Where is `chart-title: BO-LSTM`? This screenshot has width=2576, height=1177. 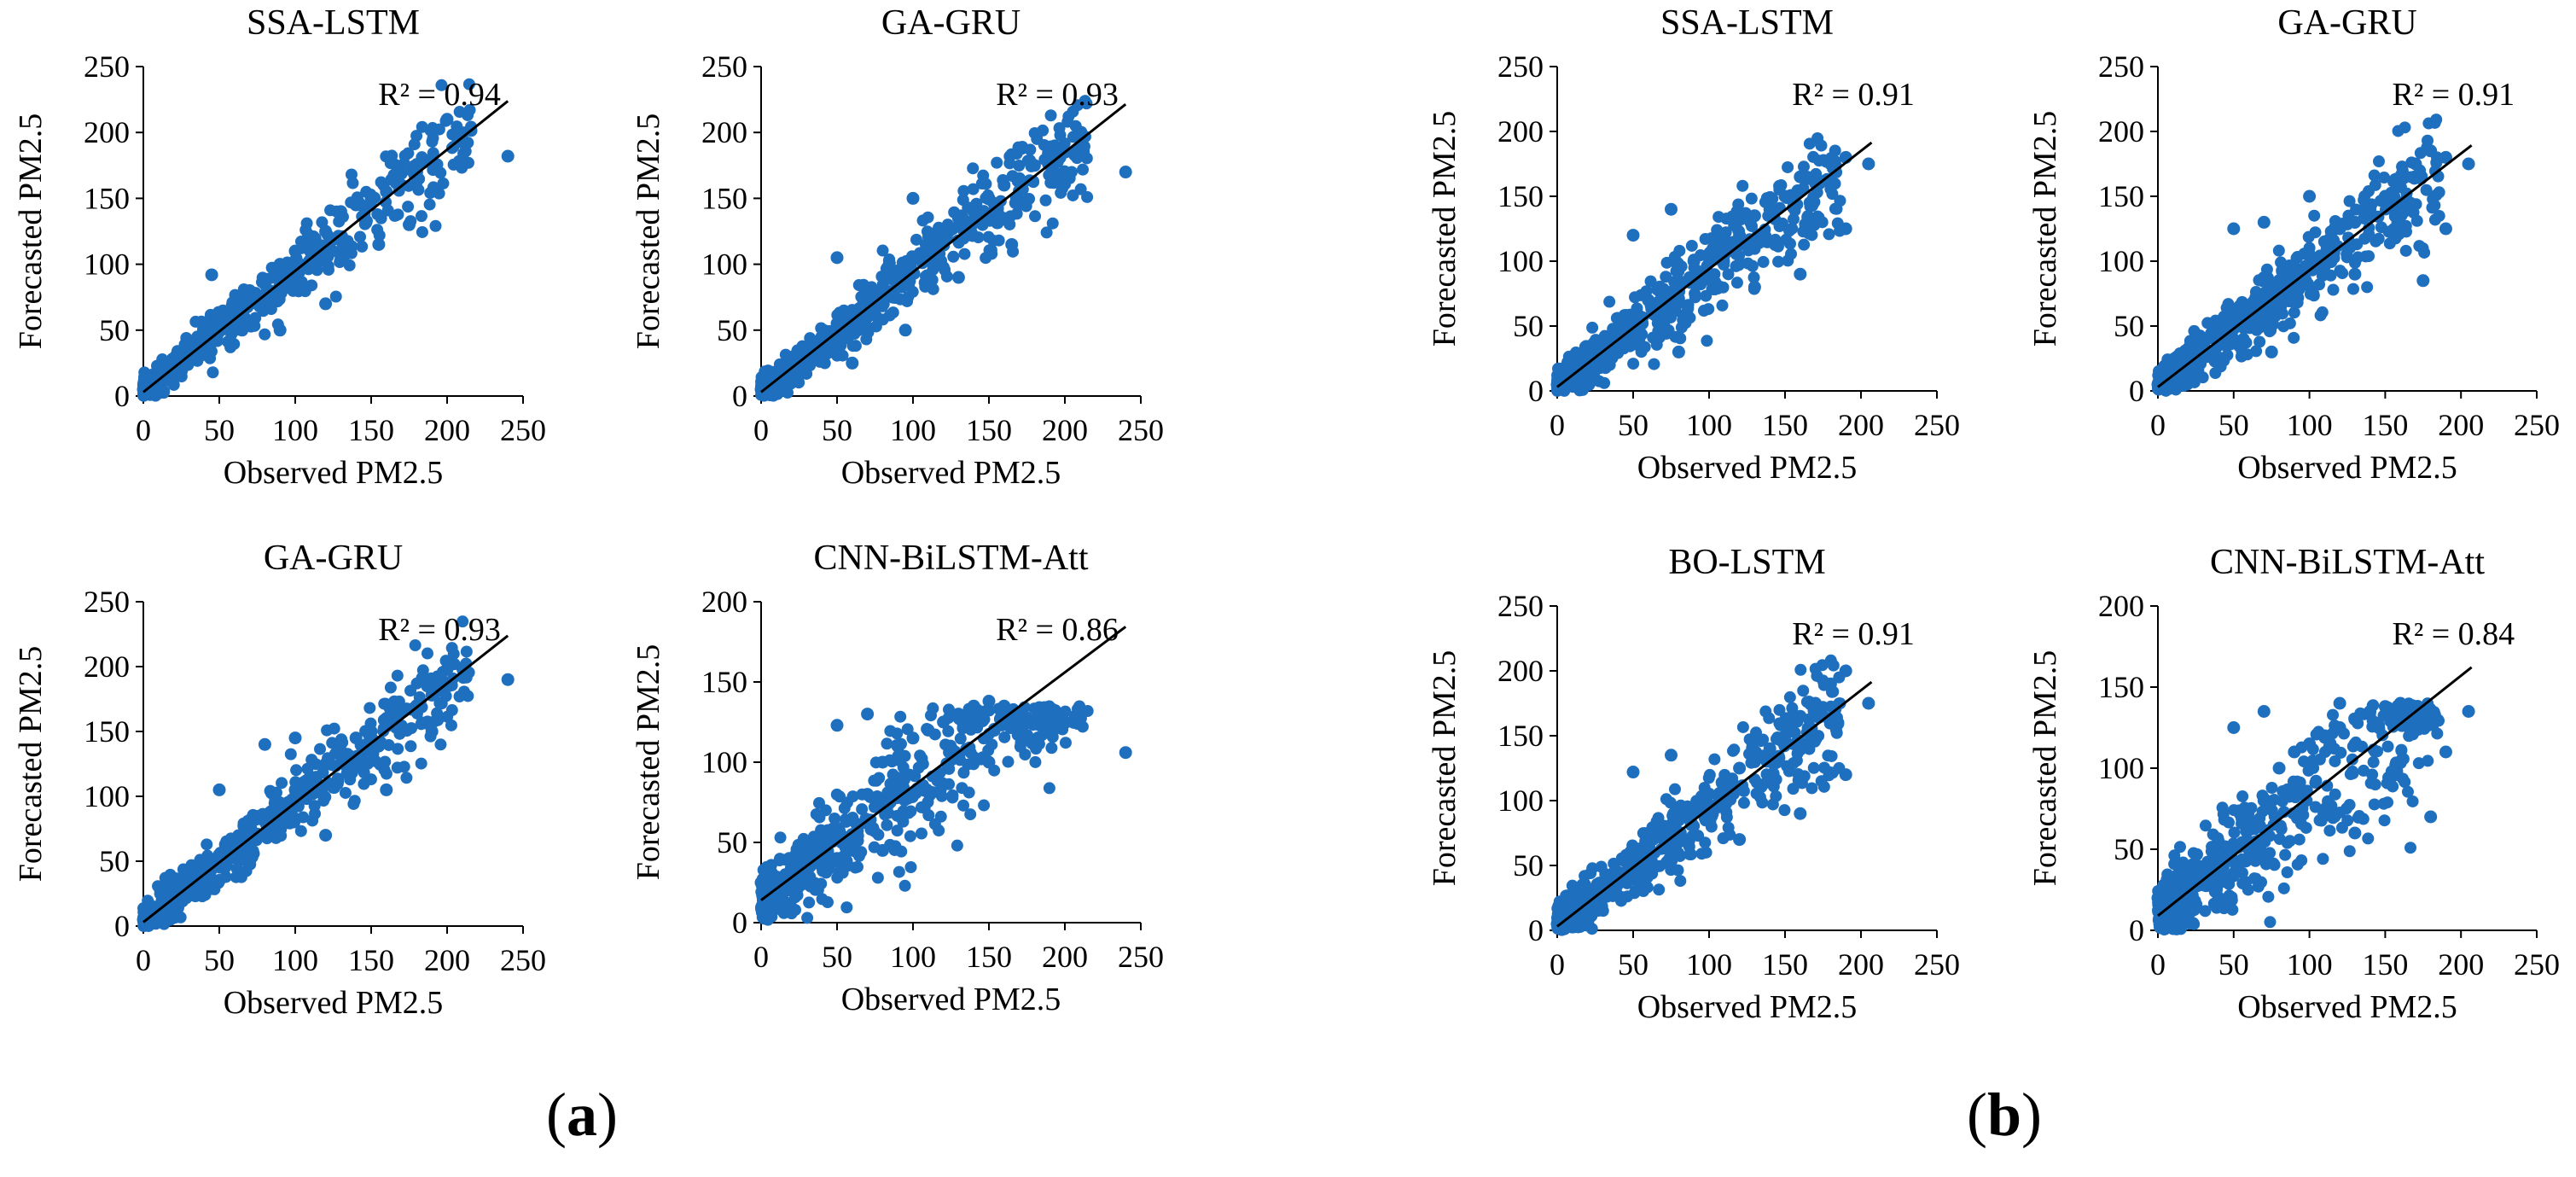
chart-title: BO-LSTM is located at coordinates (1746, 562).